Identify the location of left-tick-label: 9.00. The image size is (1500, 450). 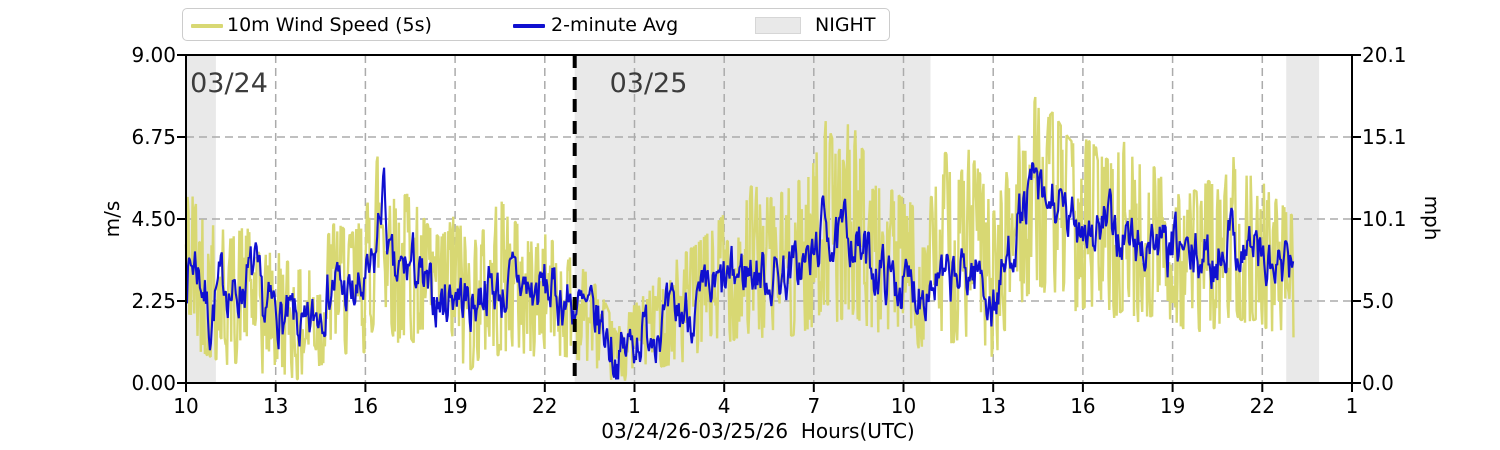
(153, 55).